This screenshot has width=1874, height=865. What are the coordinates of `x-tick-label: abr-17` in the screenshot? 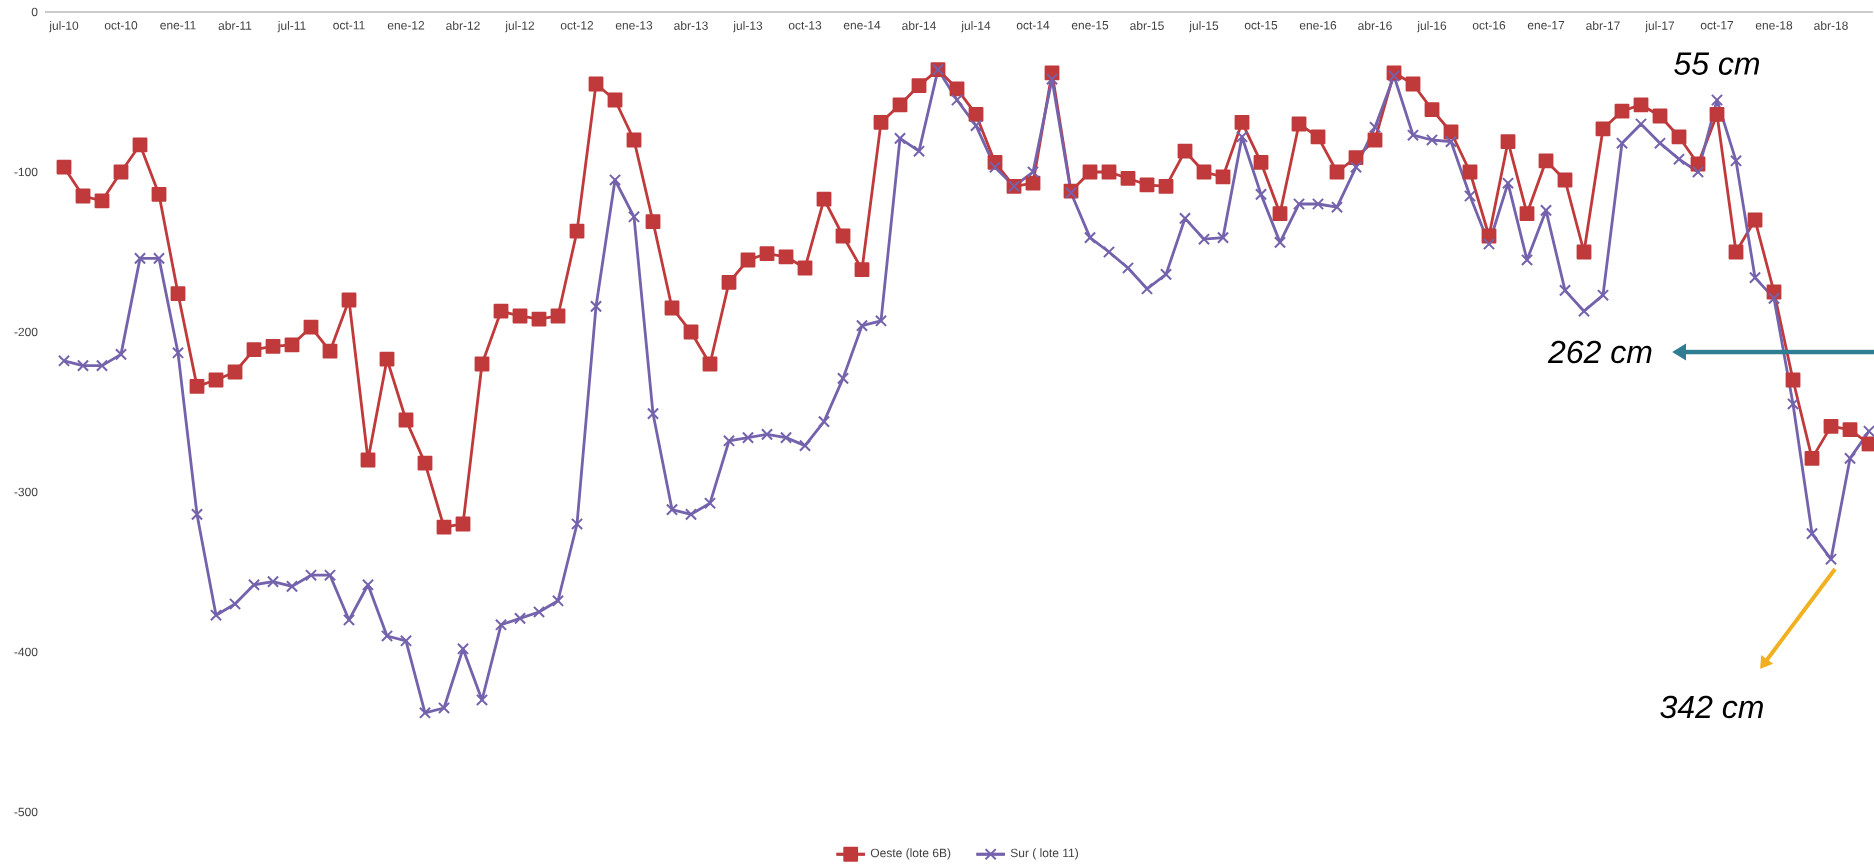 It's located at (1603, 25).